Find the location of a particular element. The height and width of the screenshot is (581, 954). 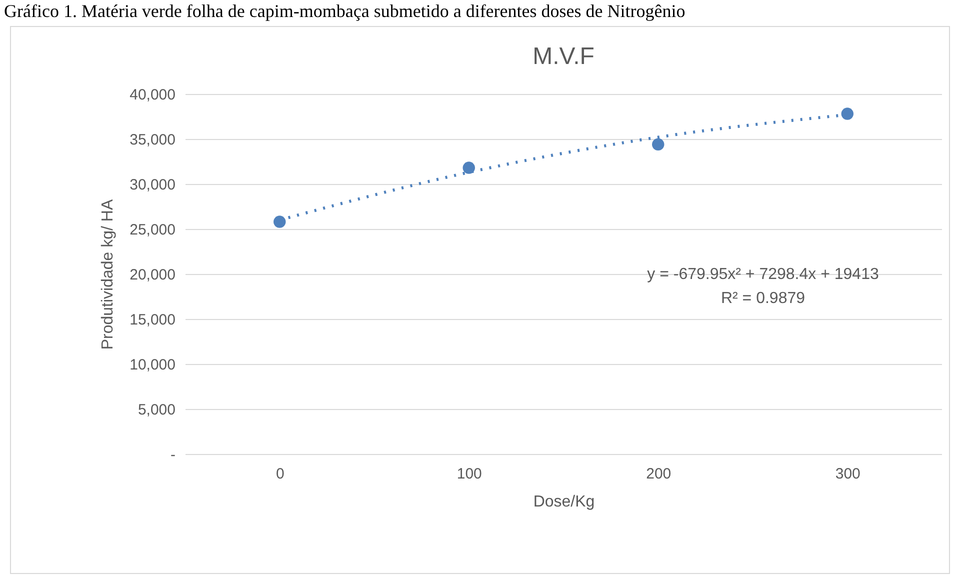

x-tick-label: 200 is located at coordinates (659, 474).